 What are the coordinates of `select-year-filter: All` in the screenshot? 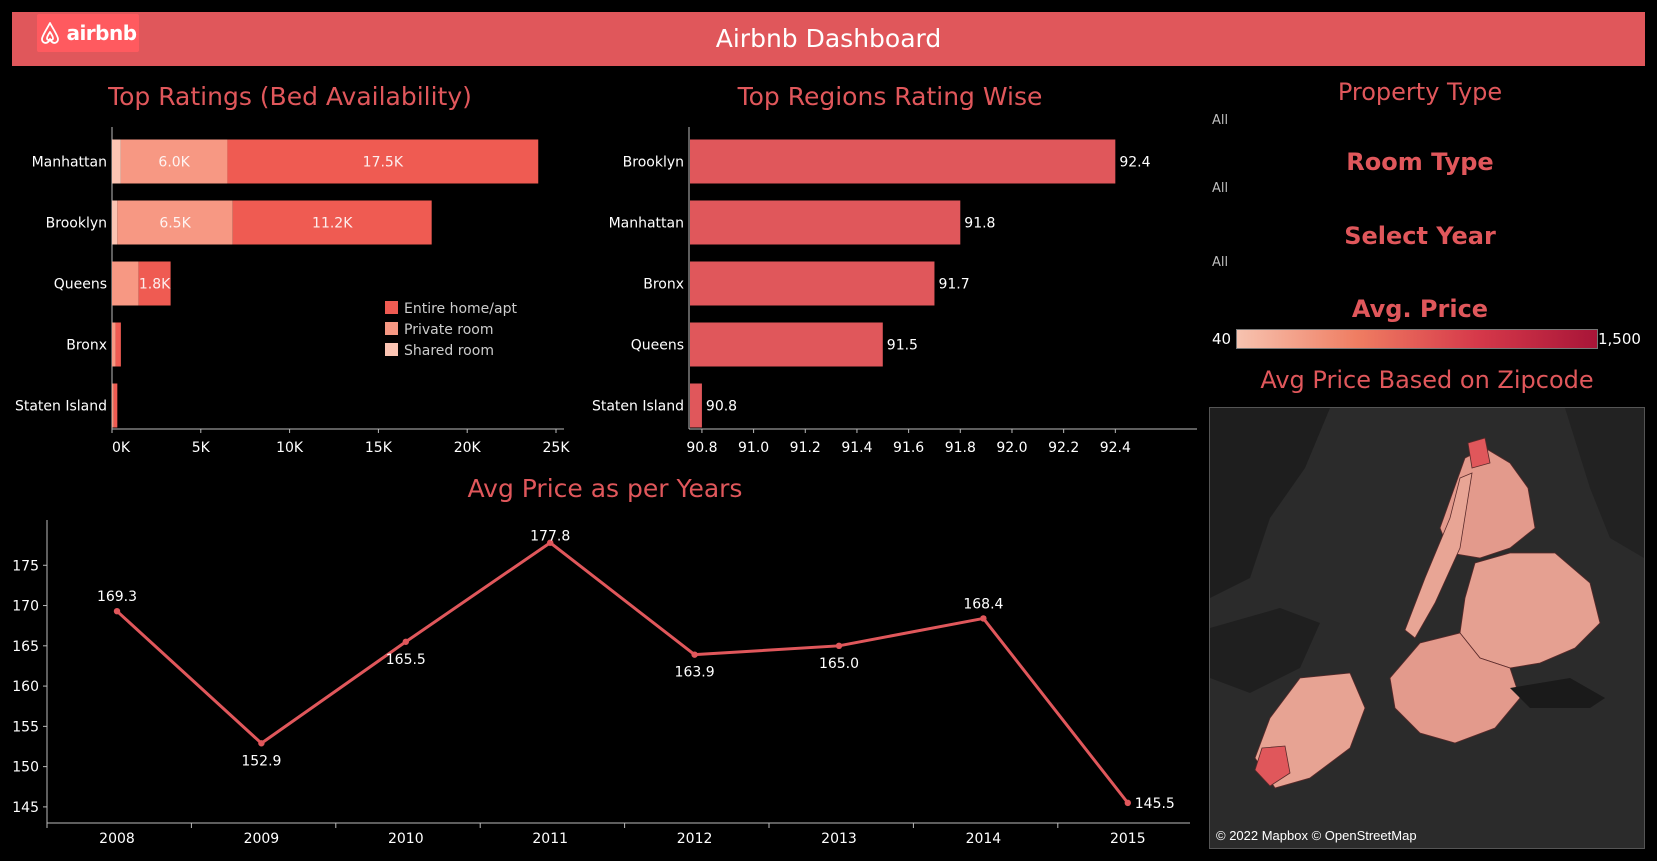 It's located at (1220, 262).